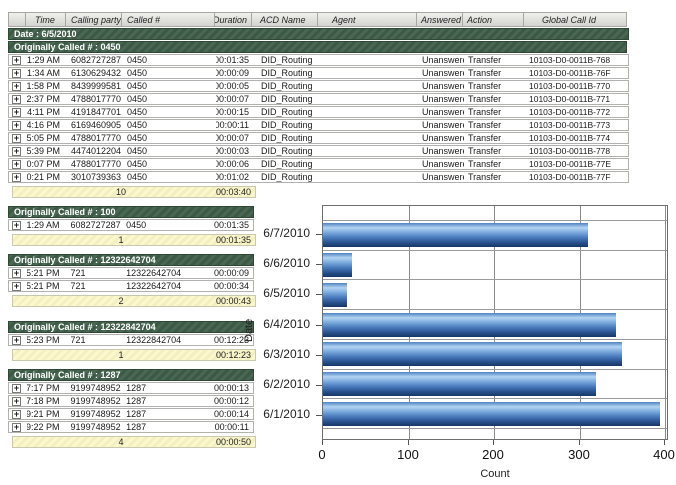 This screenshot has height=485, width=676. What do you see at coordinates (231, 427) in the screenshot?
I see `cell-duration: 00:00:11` at bounding box center [231, 427].